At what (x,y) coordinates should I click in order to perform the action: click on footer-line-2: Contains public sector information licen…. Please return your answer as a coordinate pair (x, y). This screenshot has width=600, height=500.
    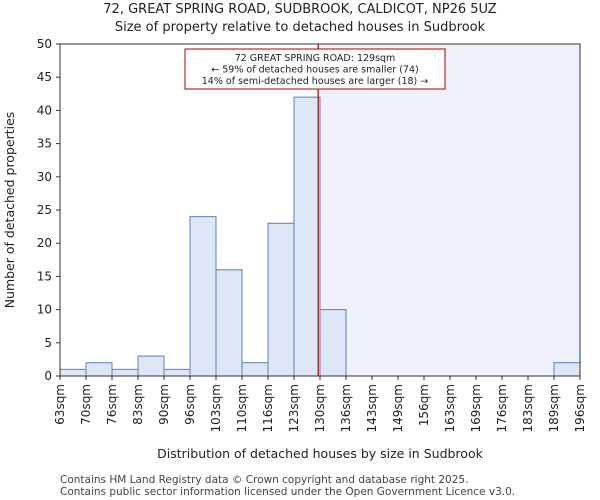
    Looking at the image, I should click on (288, 492).